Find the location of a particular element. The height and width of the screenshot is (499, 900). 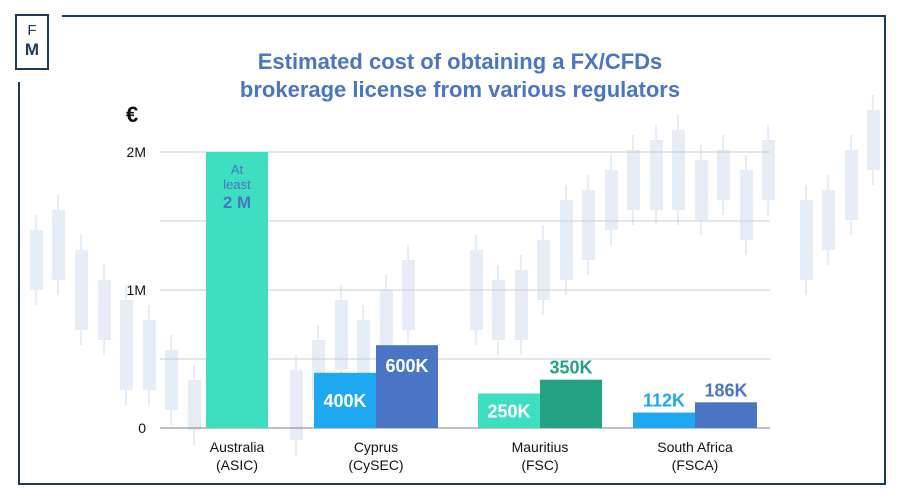

x-category-label: Australia is located at coordinates (237, 447).